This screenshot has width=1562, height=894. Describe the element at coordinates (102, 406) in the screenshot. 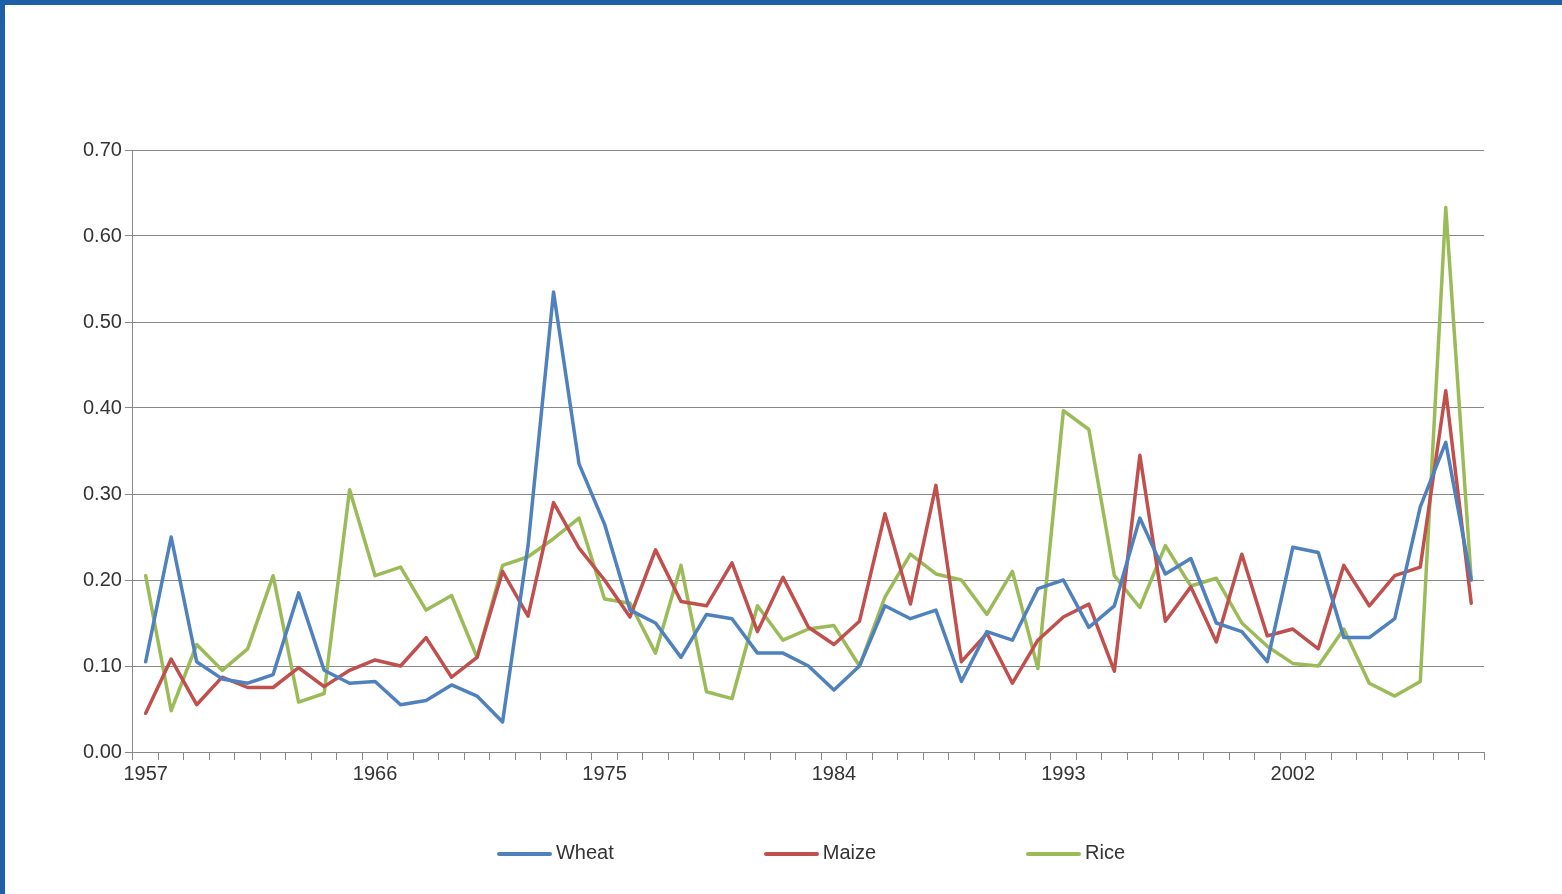

I see `y-tick-label: 0.40` at that location.